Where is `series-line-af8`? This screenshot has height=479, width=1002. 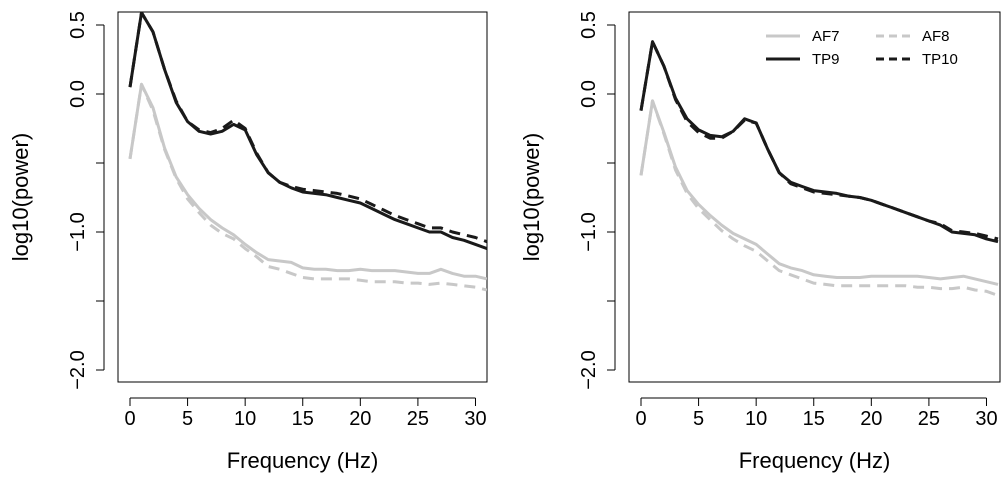 series-line-af8 is located at coordinates (819, 198).